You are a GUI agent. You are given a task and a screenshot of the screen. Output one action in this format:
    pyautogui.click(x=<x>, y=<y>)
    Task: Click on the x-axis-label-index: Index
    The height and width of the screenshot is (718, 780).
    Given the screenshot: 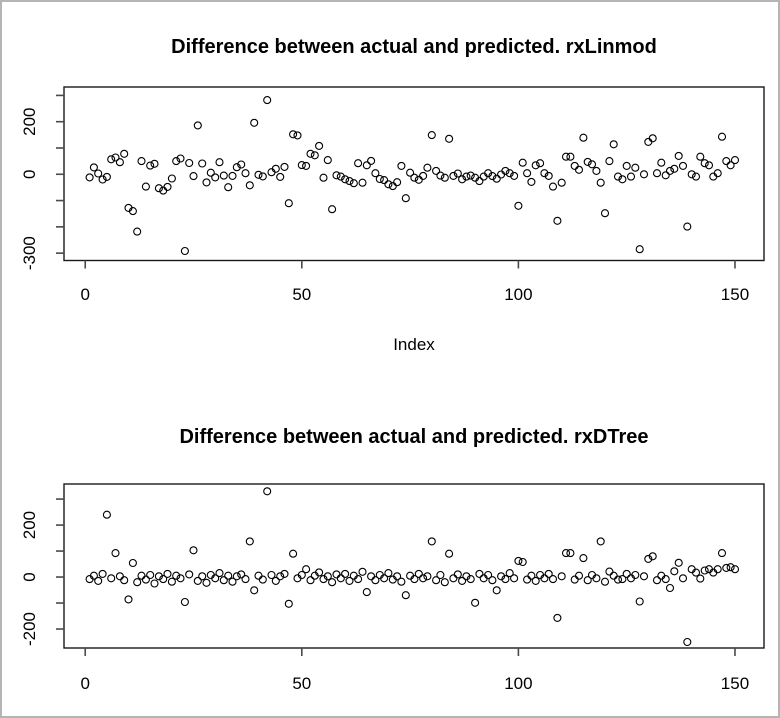 What is the action you would take?
    pyautogui.click(x=414, y=344)
    